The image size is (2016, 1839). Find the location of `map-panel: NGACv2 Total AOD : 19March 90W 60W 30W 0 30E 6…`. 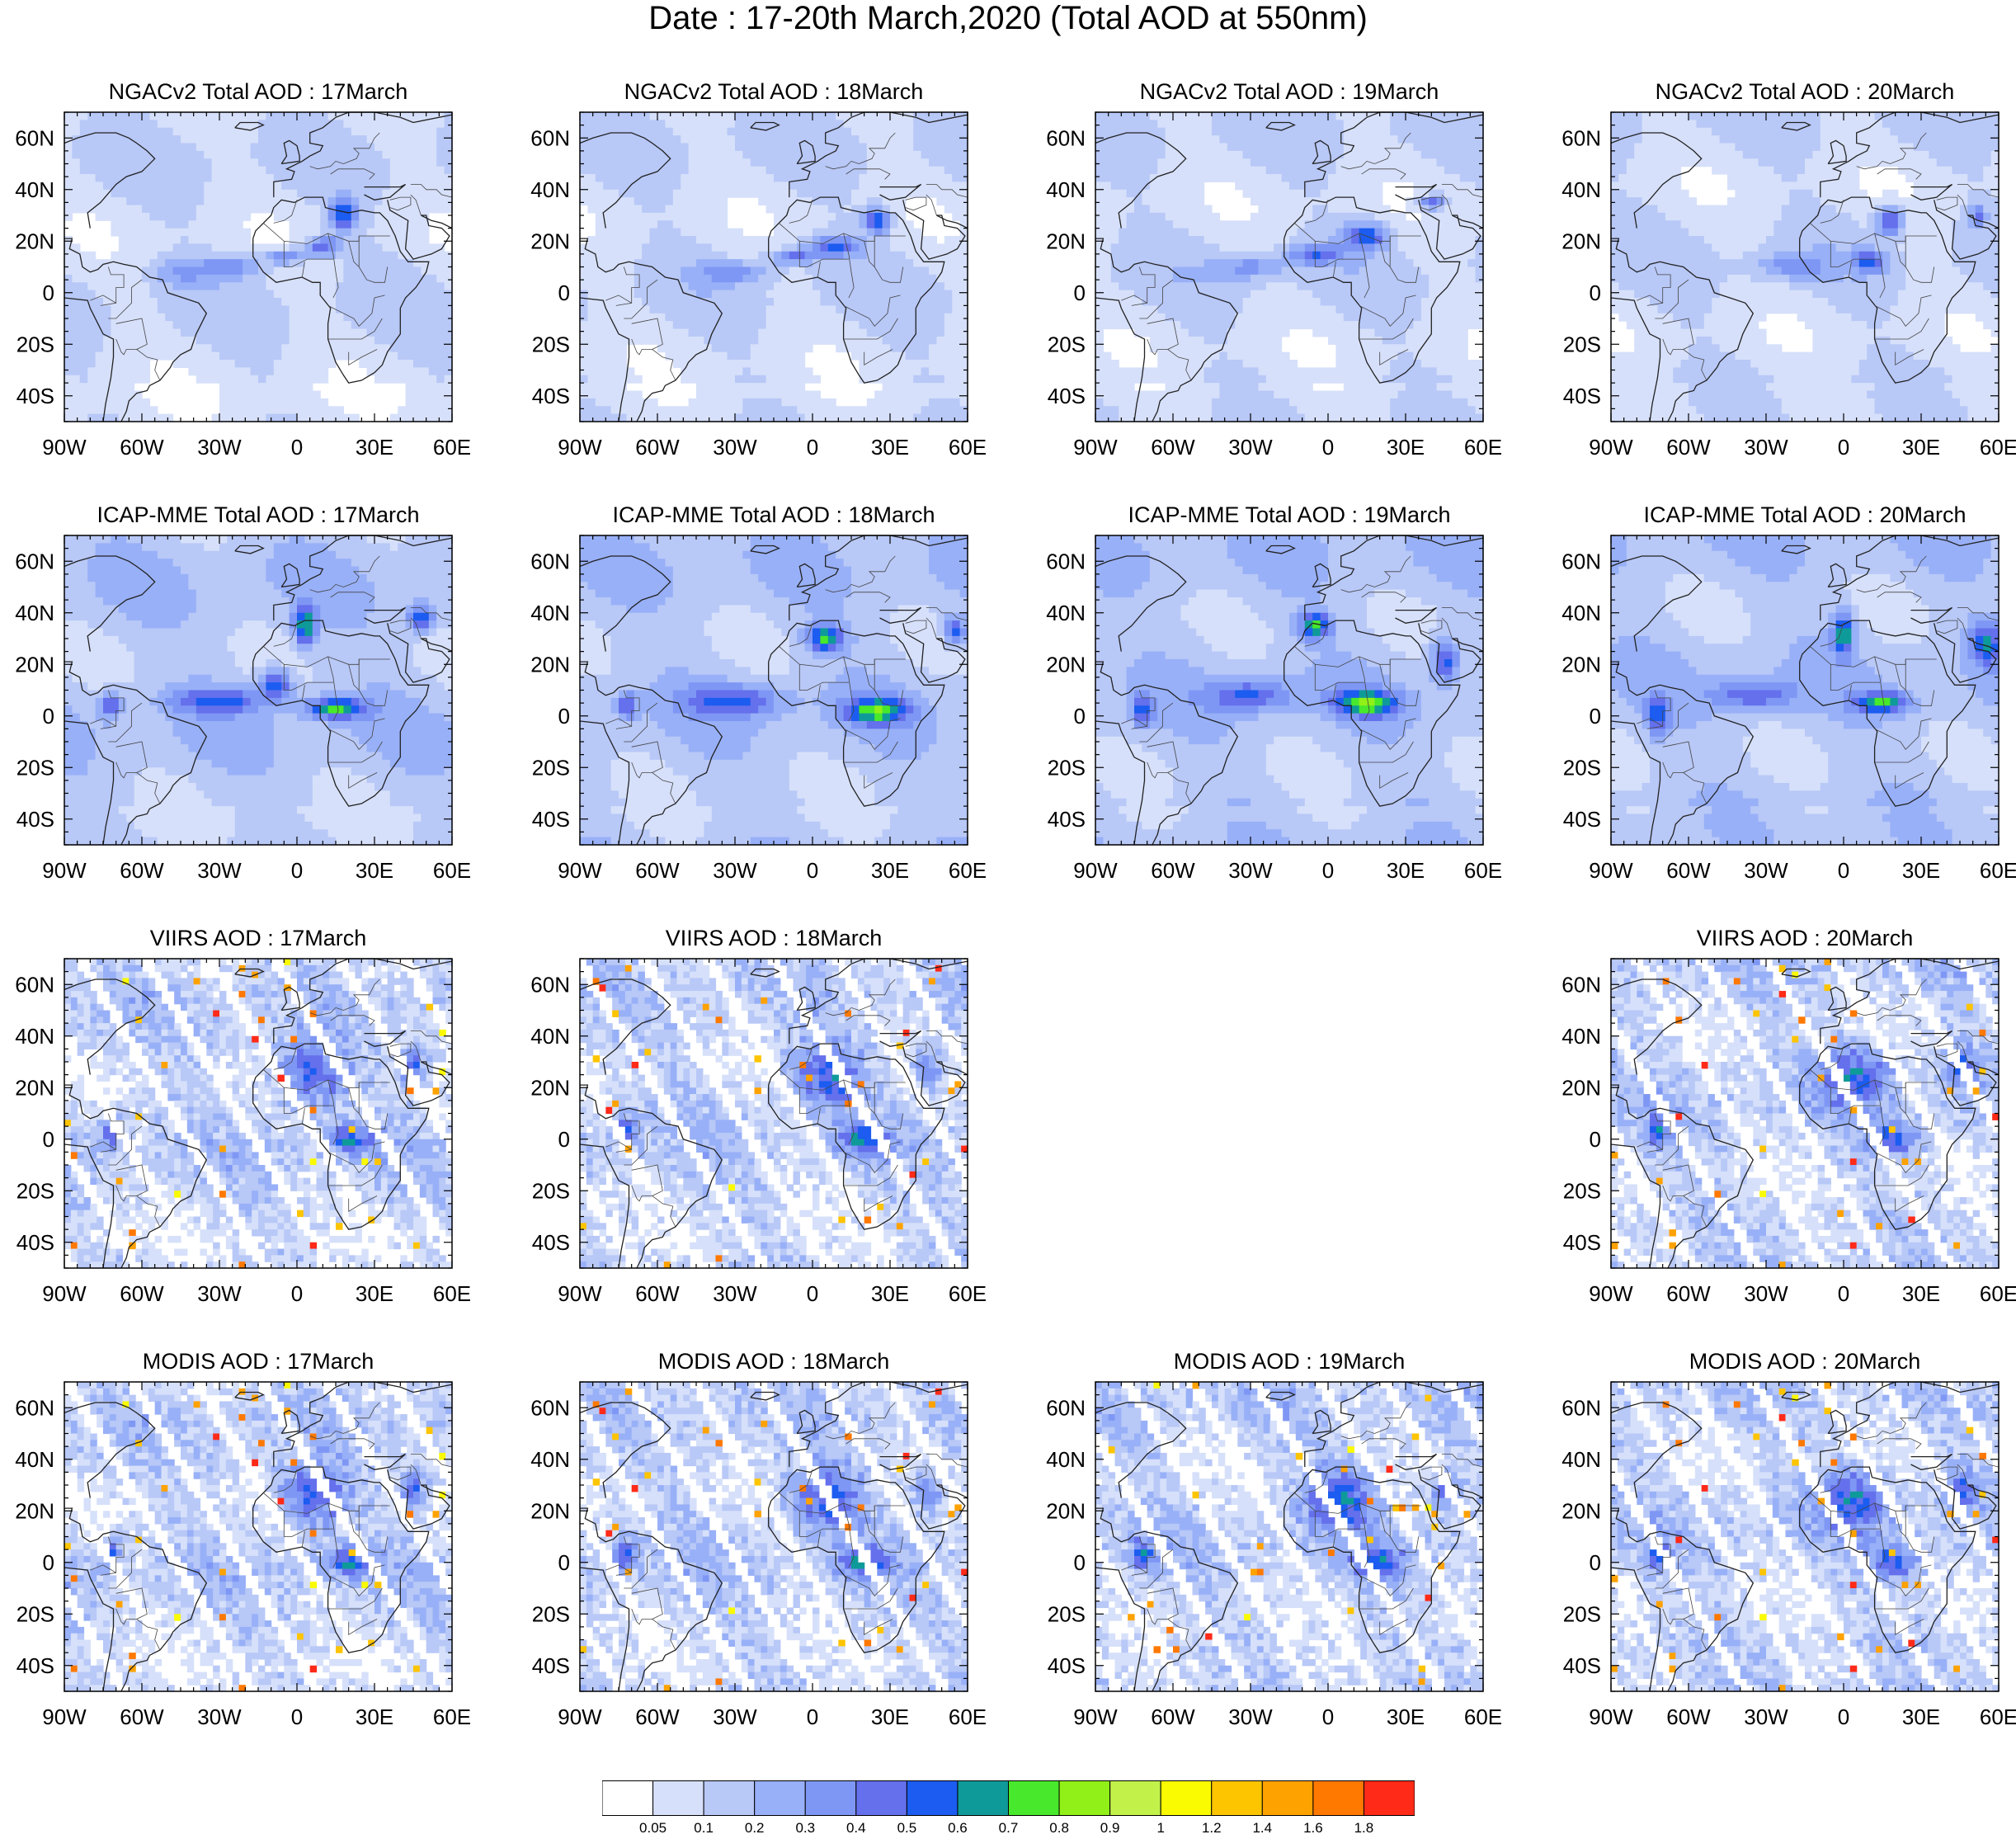

map-panel: NGACv2 Total AOD : 19March 90W 60W 30W 0 30E 6… is located at coordinates (1274, 269).